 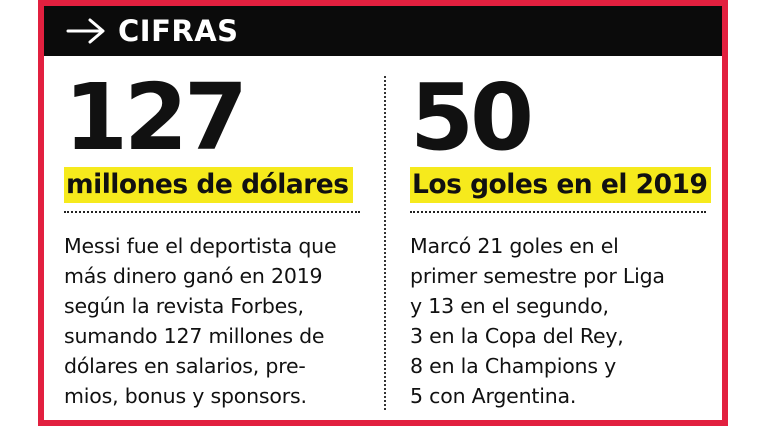 What do you see at coordinates (85, 31) in the screenshot?
I see `arrow-right-icon` at bounding box center [85, 31].